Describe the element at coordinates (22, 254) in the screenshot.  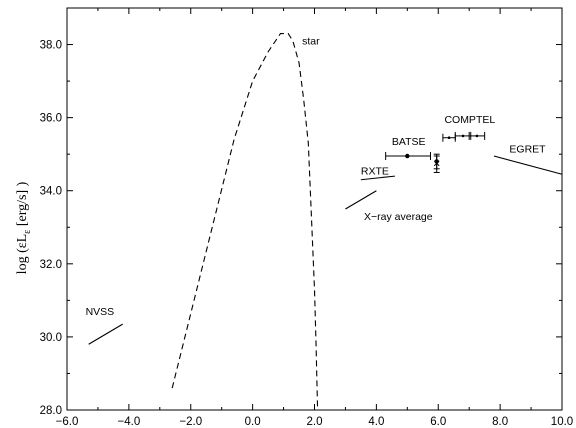
I see `y-axis-label-prefix: log (εL` at that location.